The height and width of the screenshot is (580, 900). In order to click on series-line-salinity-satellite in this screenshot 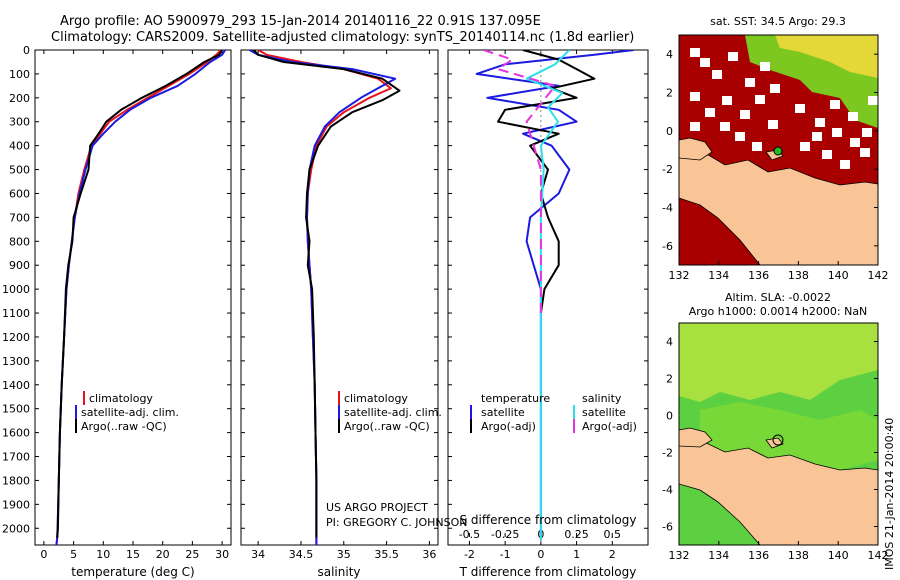, I will do `click(548, 295)`.